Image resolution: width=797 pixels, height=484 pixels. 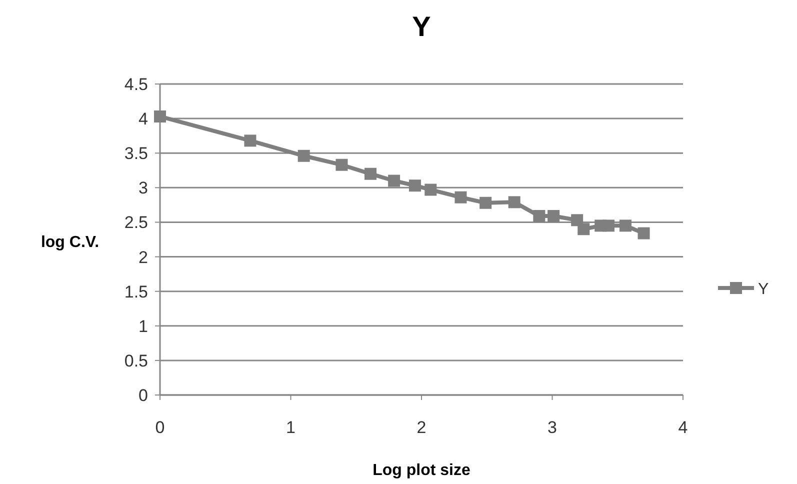 What do you see at coordinates (136, 84) in the screenshot?
I see `y-tick-label: 4.5` at bounding box center [136, 84].